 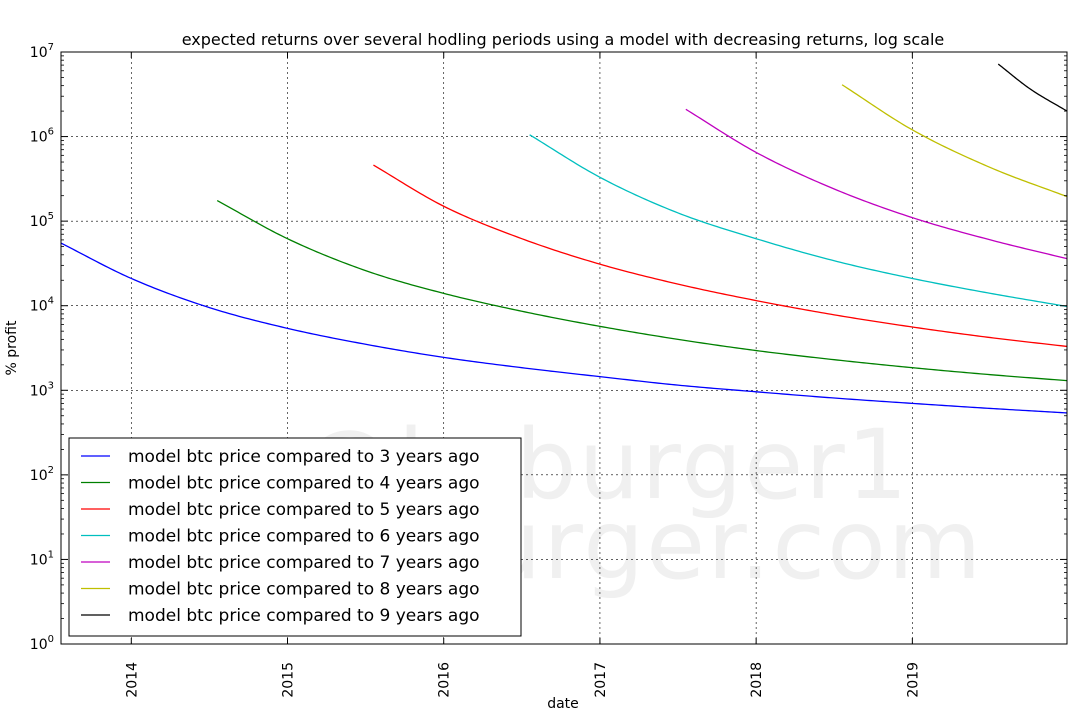 I want to click on legend-label-5-years: model btc price compared to 5 years ago, so click(x=304, y=510).